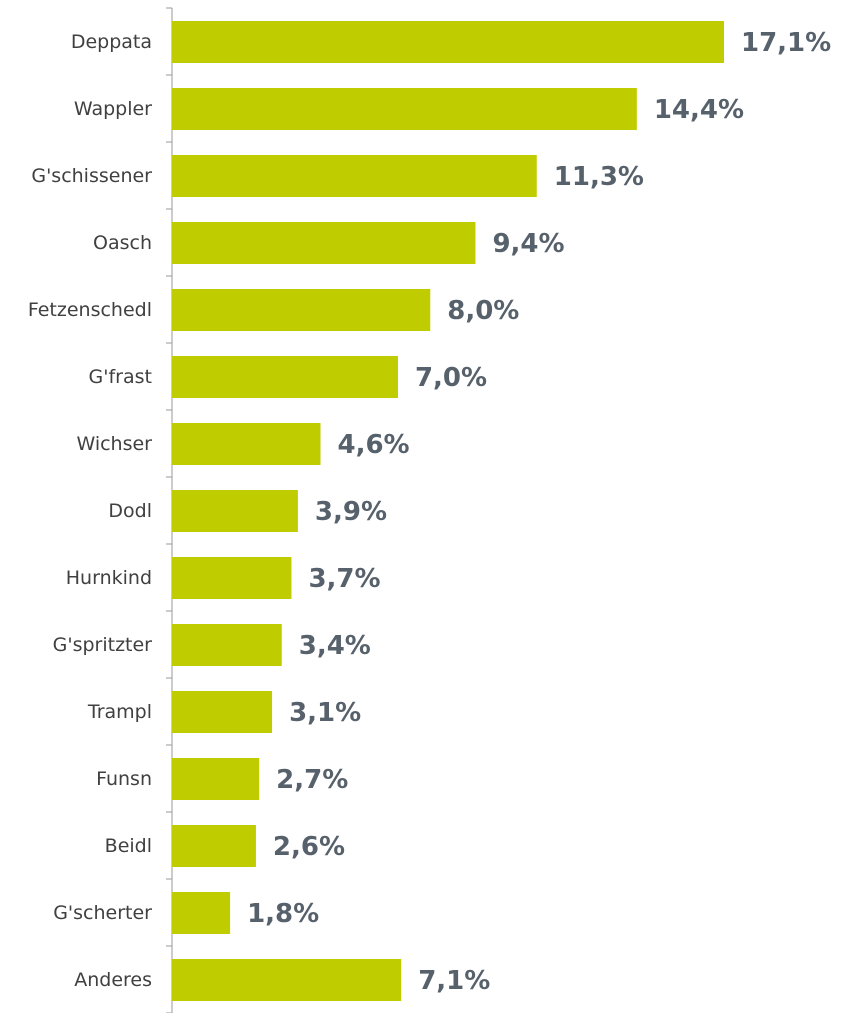 The width and height of the screenshot is (844, 1013). Describe the element at coordinates (599, 177) in the screenshot. I see `data-label: 11,3%` at that location.